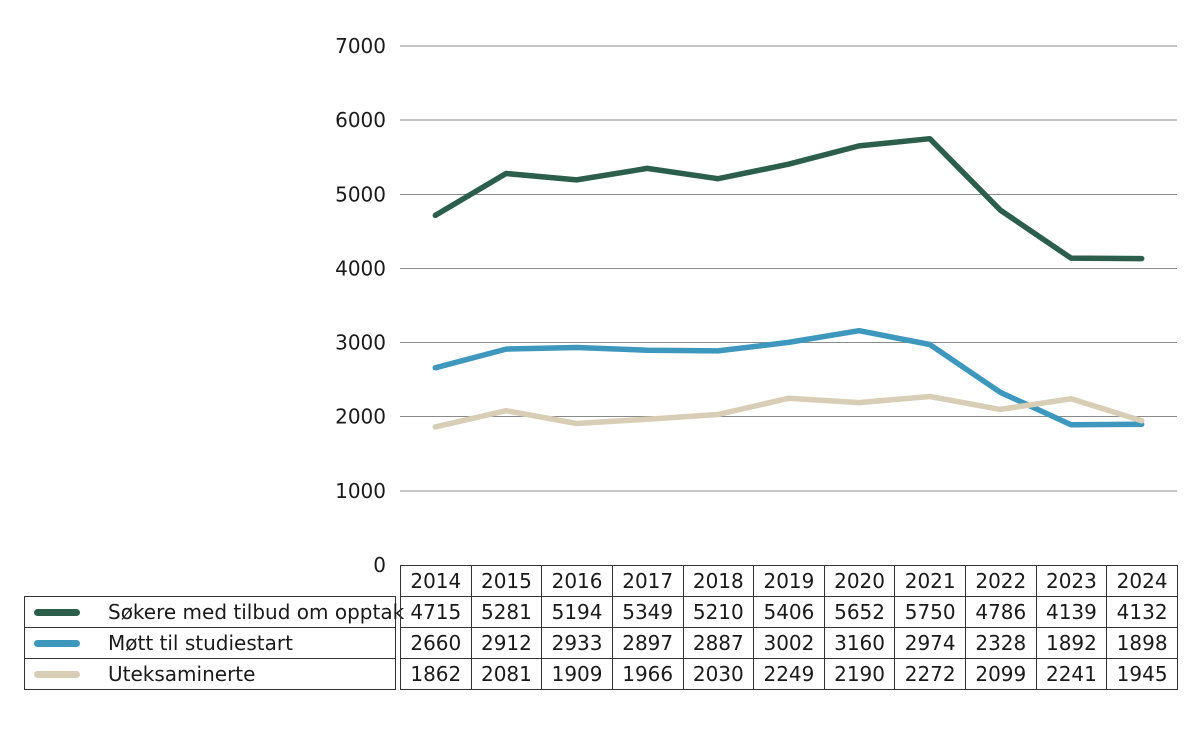 The height and width of the screenshot is (730, 1200). I want to click on value-cell: 3160, so click(859, 643).